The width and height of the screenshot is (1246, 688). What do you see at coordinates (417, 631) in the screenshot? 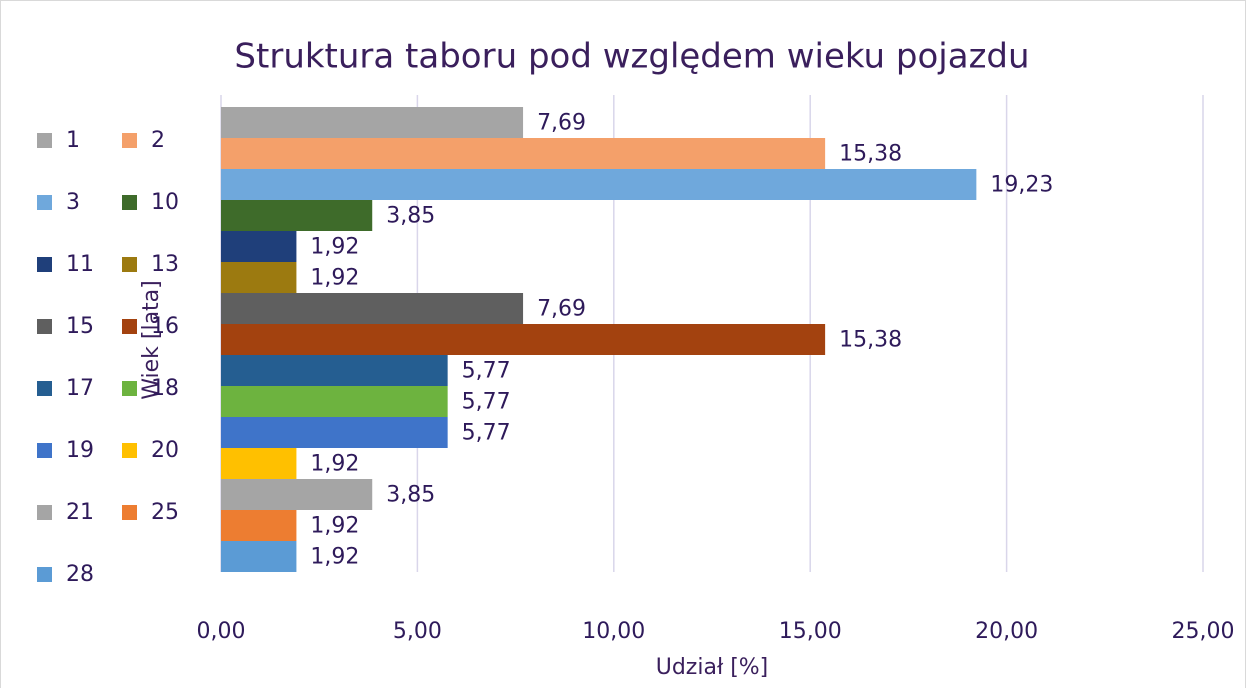
I see `x-tick-label: 5,00` at bounding box center [417, 631].